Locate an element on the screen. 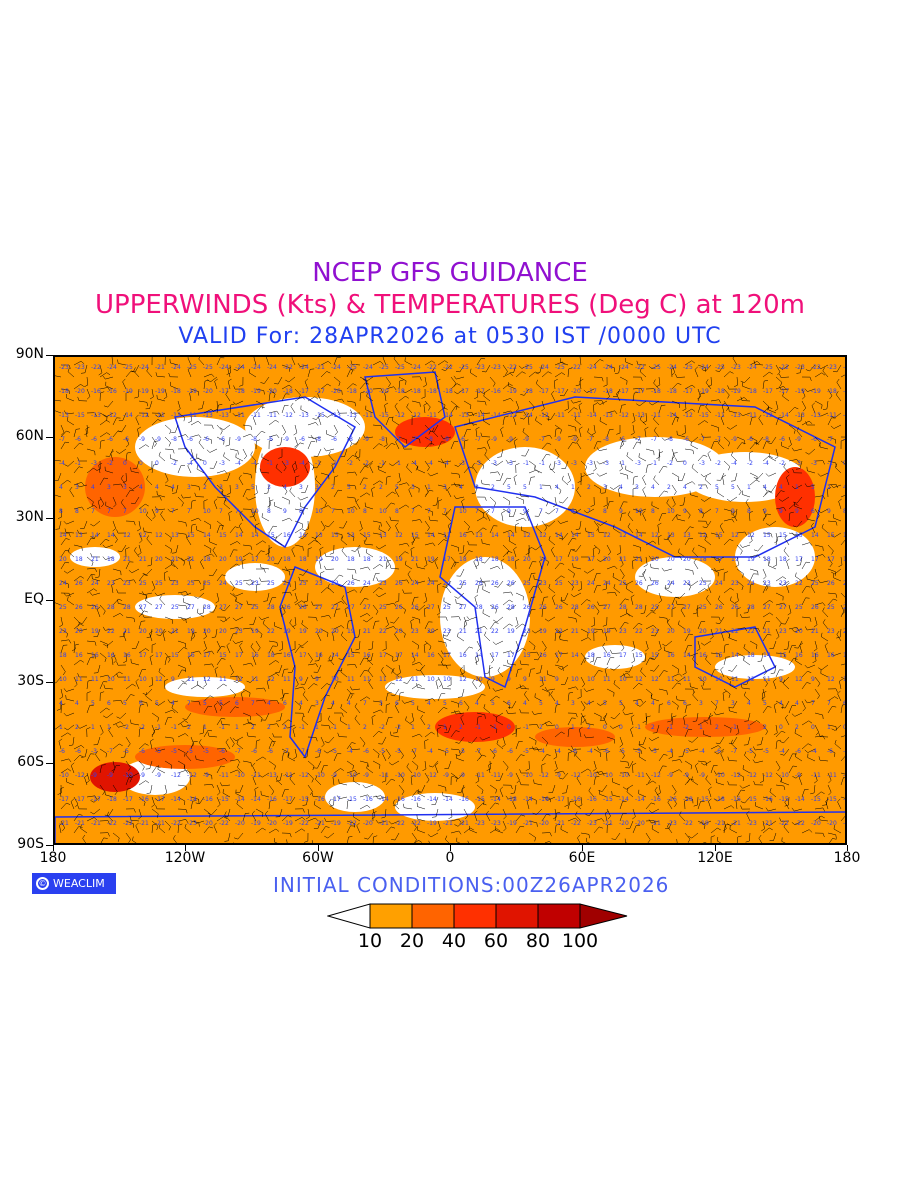  temperature-value: -9 is located at coordinates (158, 775).